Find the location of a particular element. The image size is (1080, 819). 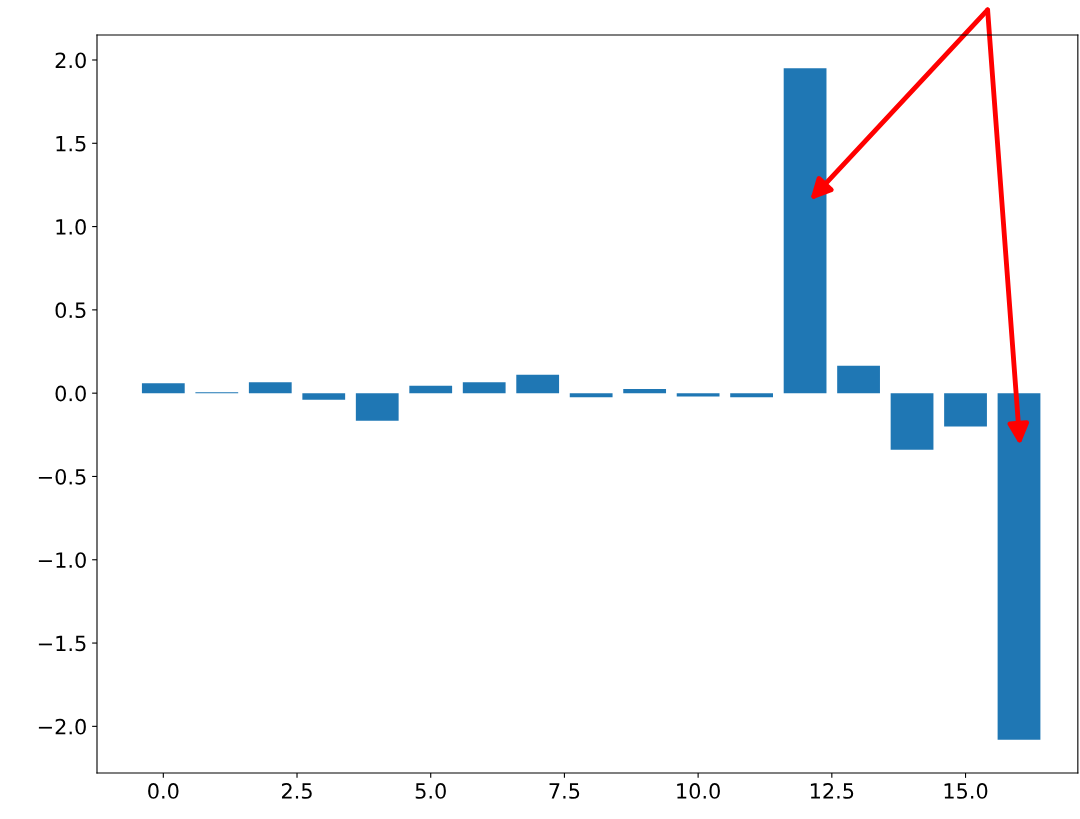

x-tick-label: 12.5 is located at coordinates (832, 791).